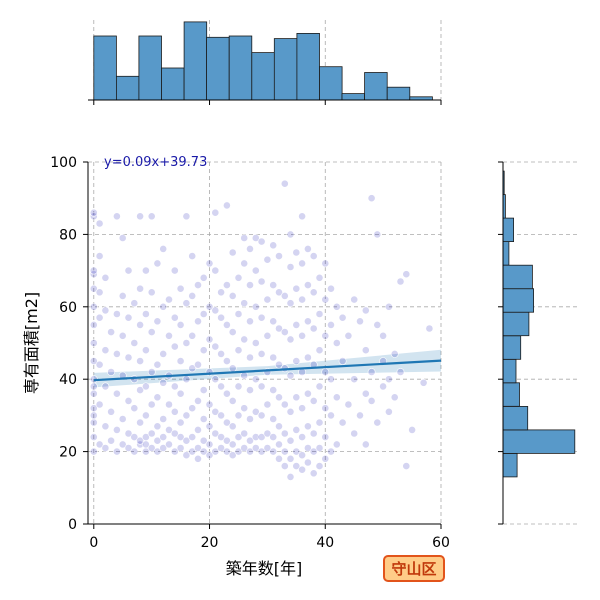 The width and height of the screenshot is (600, 600). I want to click on x-tick-label: 0, so click(93, 543).